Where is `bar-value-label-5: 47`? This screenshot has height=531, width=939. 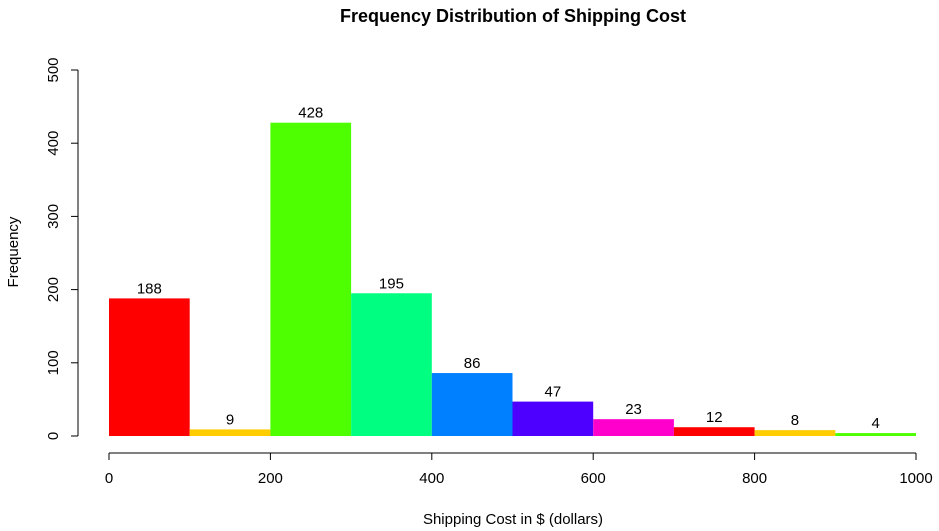 bar-value-label-5: 47 is located at coordinates (553, 392).